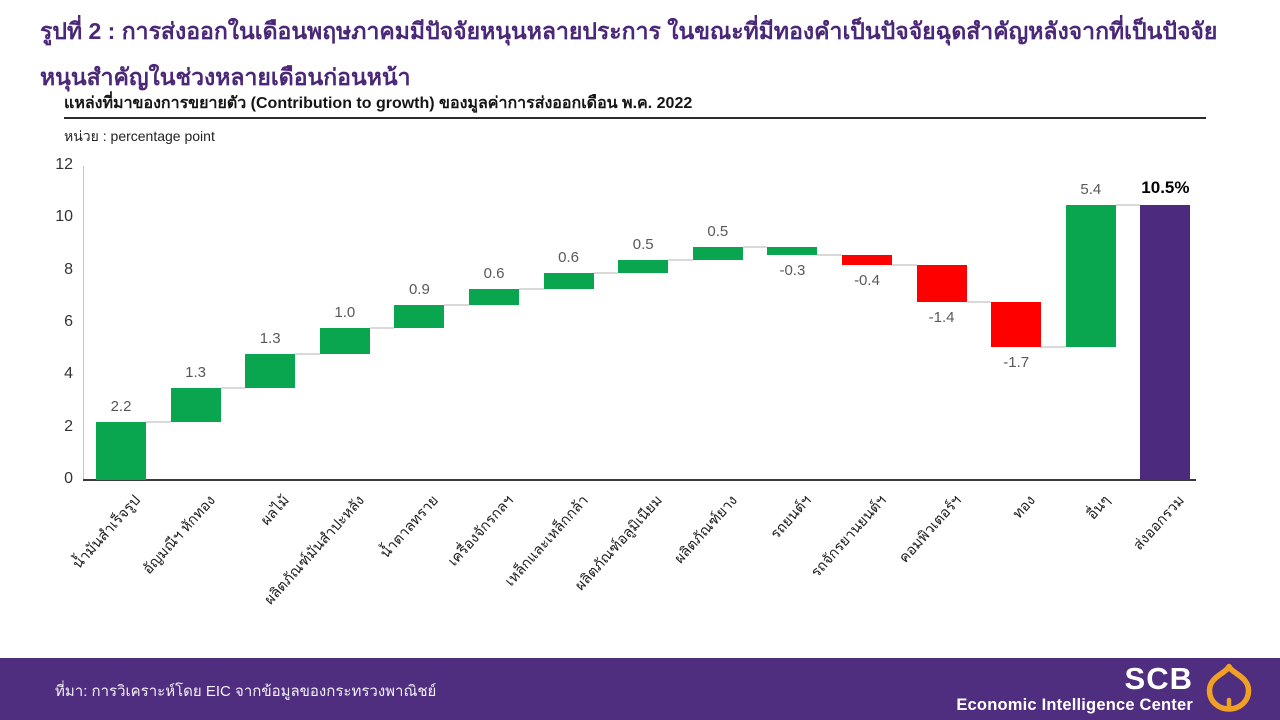 This screenshot has height=720, width=1280. What do you see at coordinates (941, 318) in the screenshot?
I see `bar-value-label: -1.4` at bounding box center [941, 318].